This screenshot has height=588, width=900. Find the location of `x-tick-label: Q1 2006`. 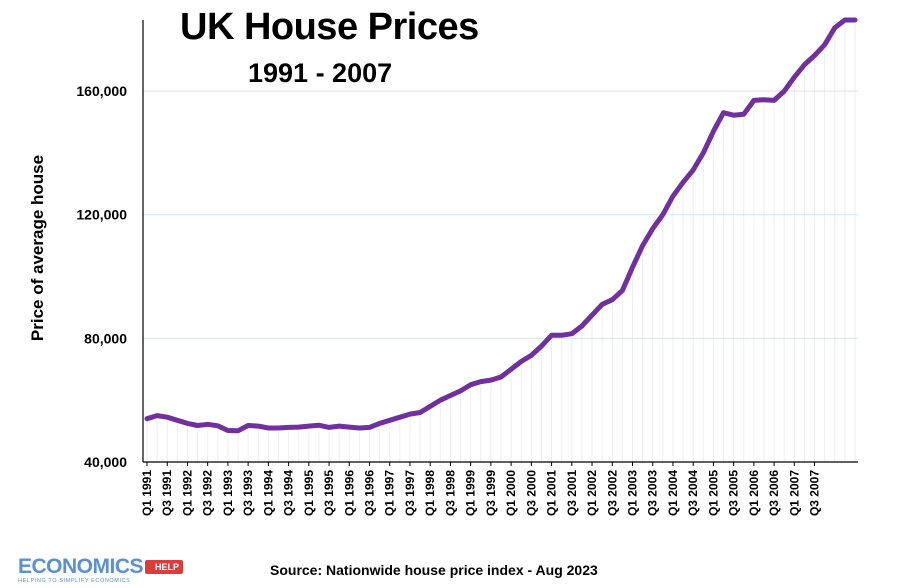

x-tick-label: Q1 2006 is located at coordinates (754, 493).